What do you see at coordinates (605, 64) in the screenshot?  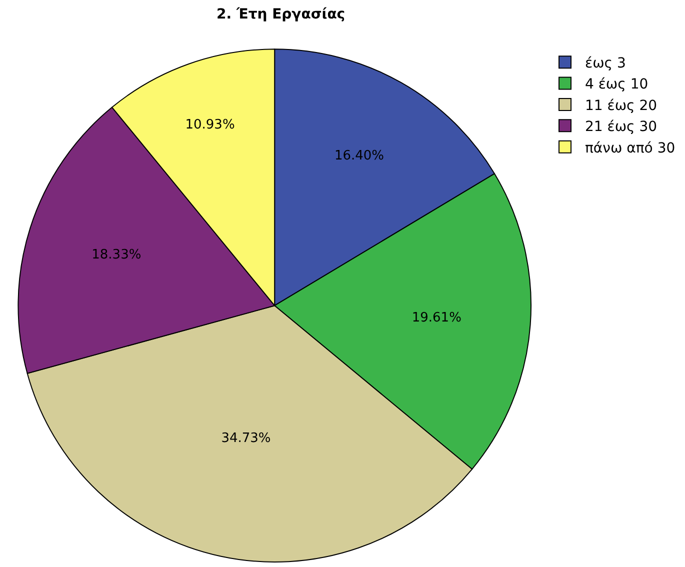 I see `legend-label: έως 3` at bounding box center [605, 64].